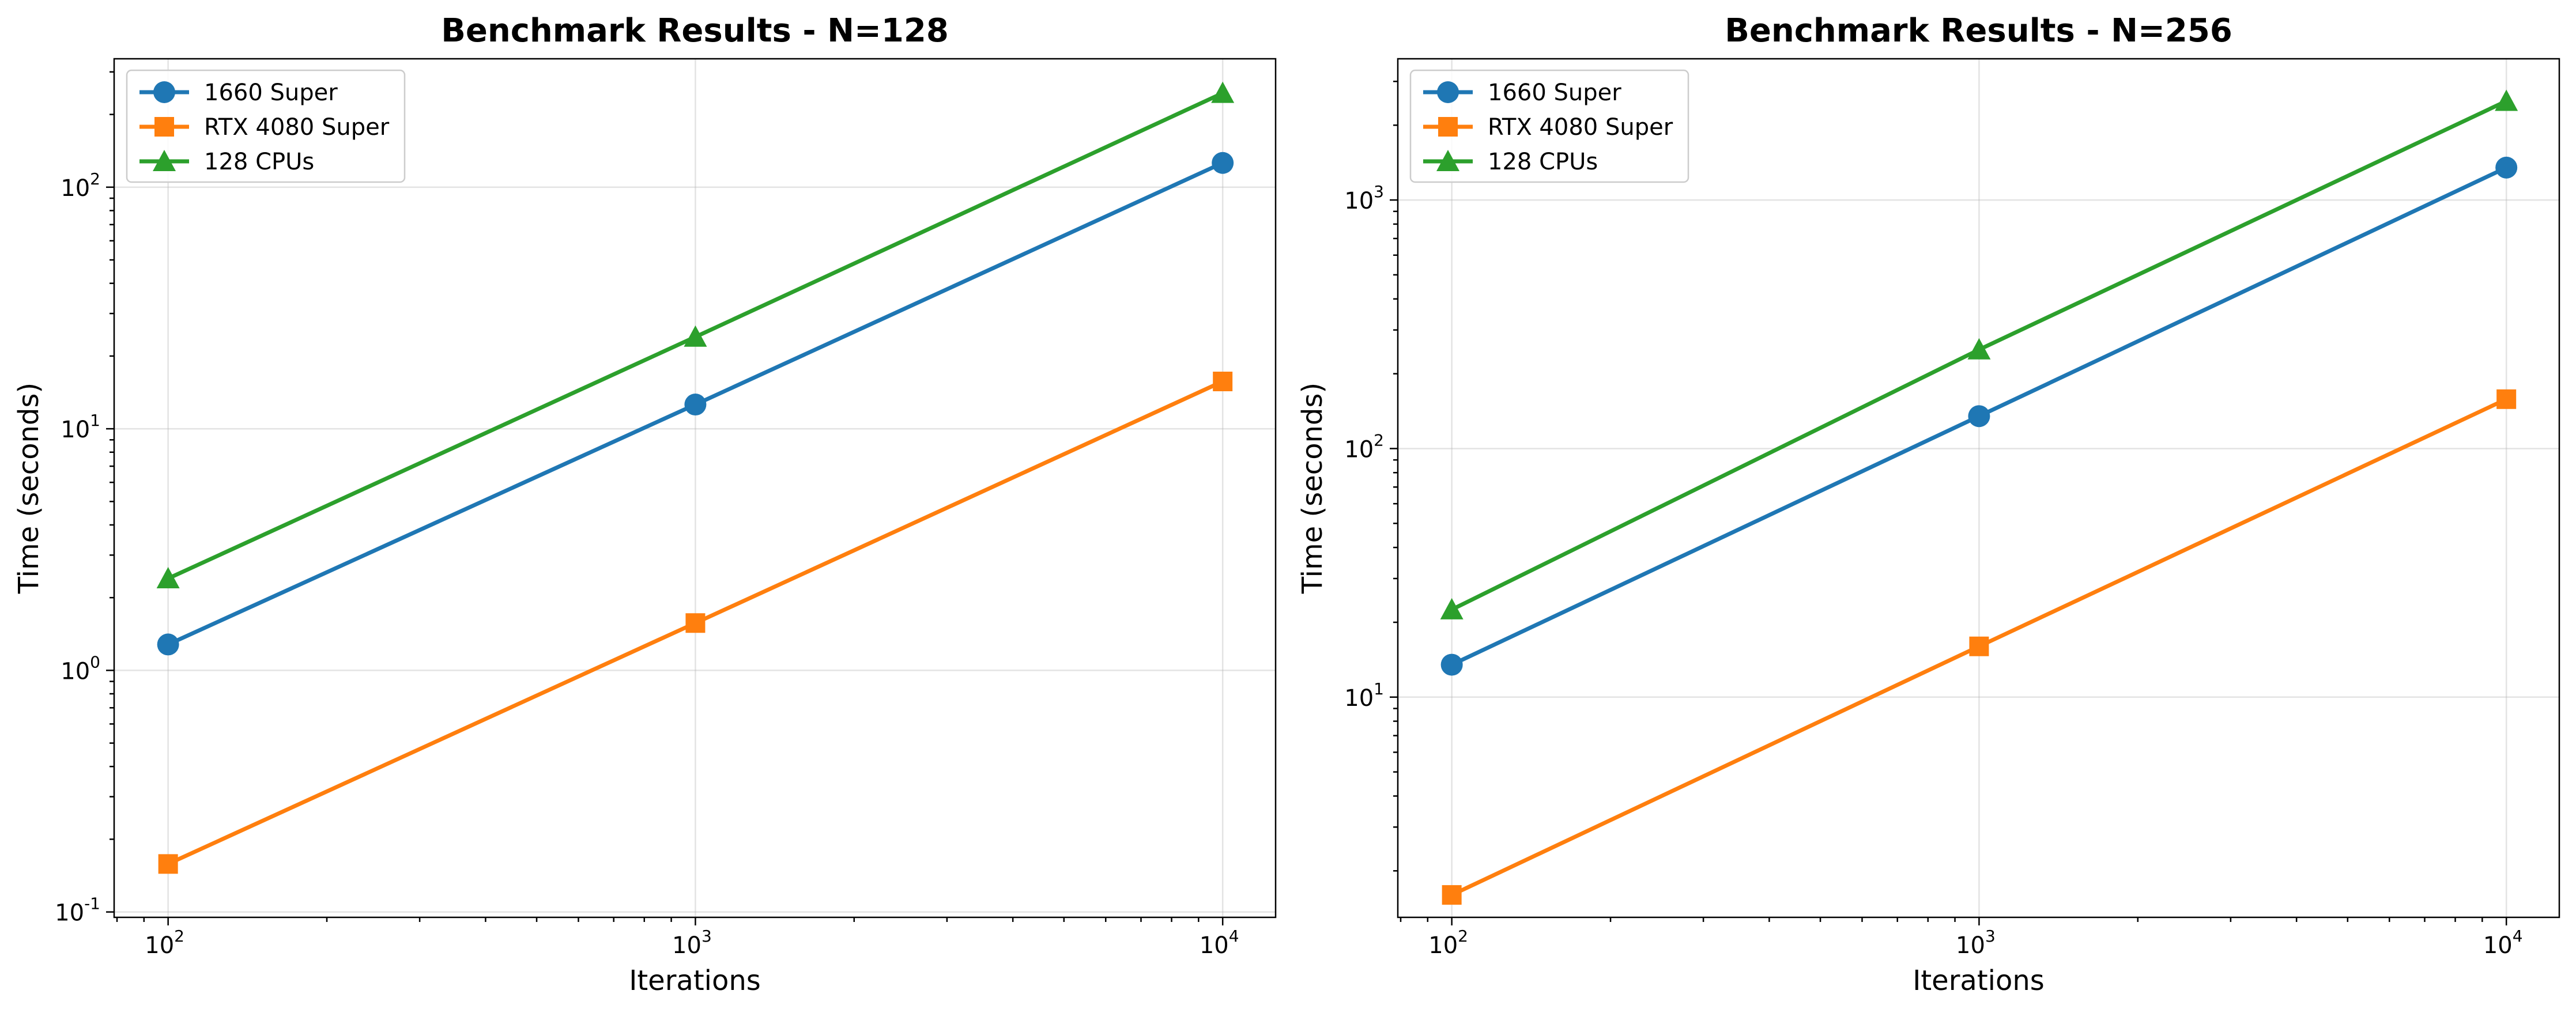  Describe the element at coordinates (1364, 198) in the screenshot. I see `y-tick-label: 10³` at that location.